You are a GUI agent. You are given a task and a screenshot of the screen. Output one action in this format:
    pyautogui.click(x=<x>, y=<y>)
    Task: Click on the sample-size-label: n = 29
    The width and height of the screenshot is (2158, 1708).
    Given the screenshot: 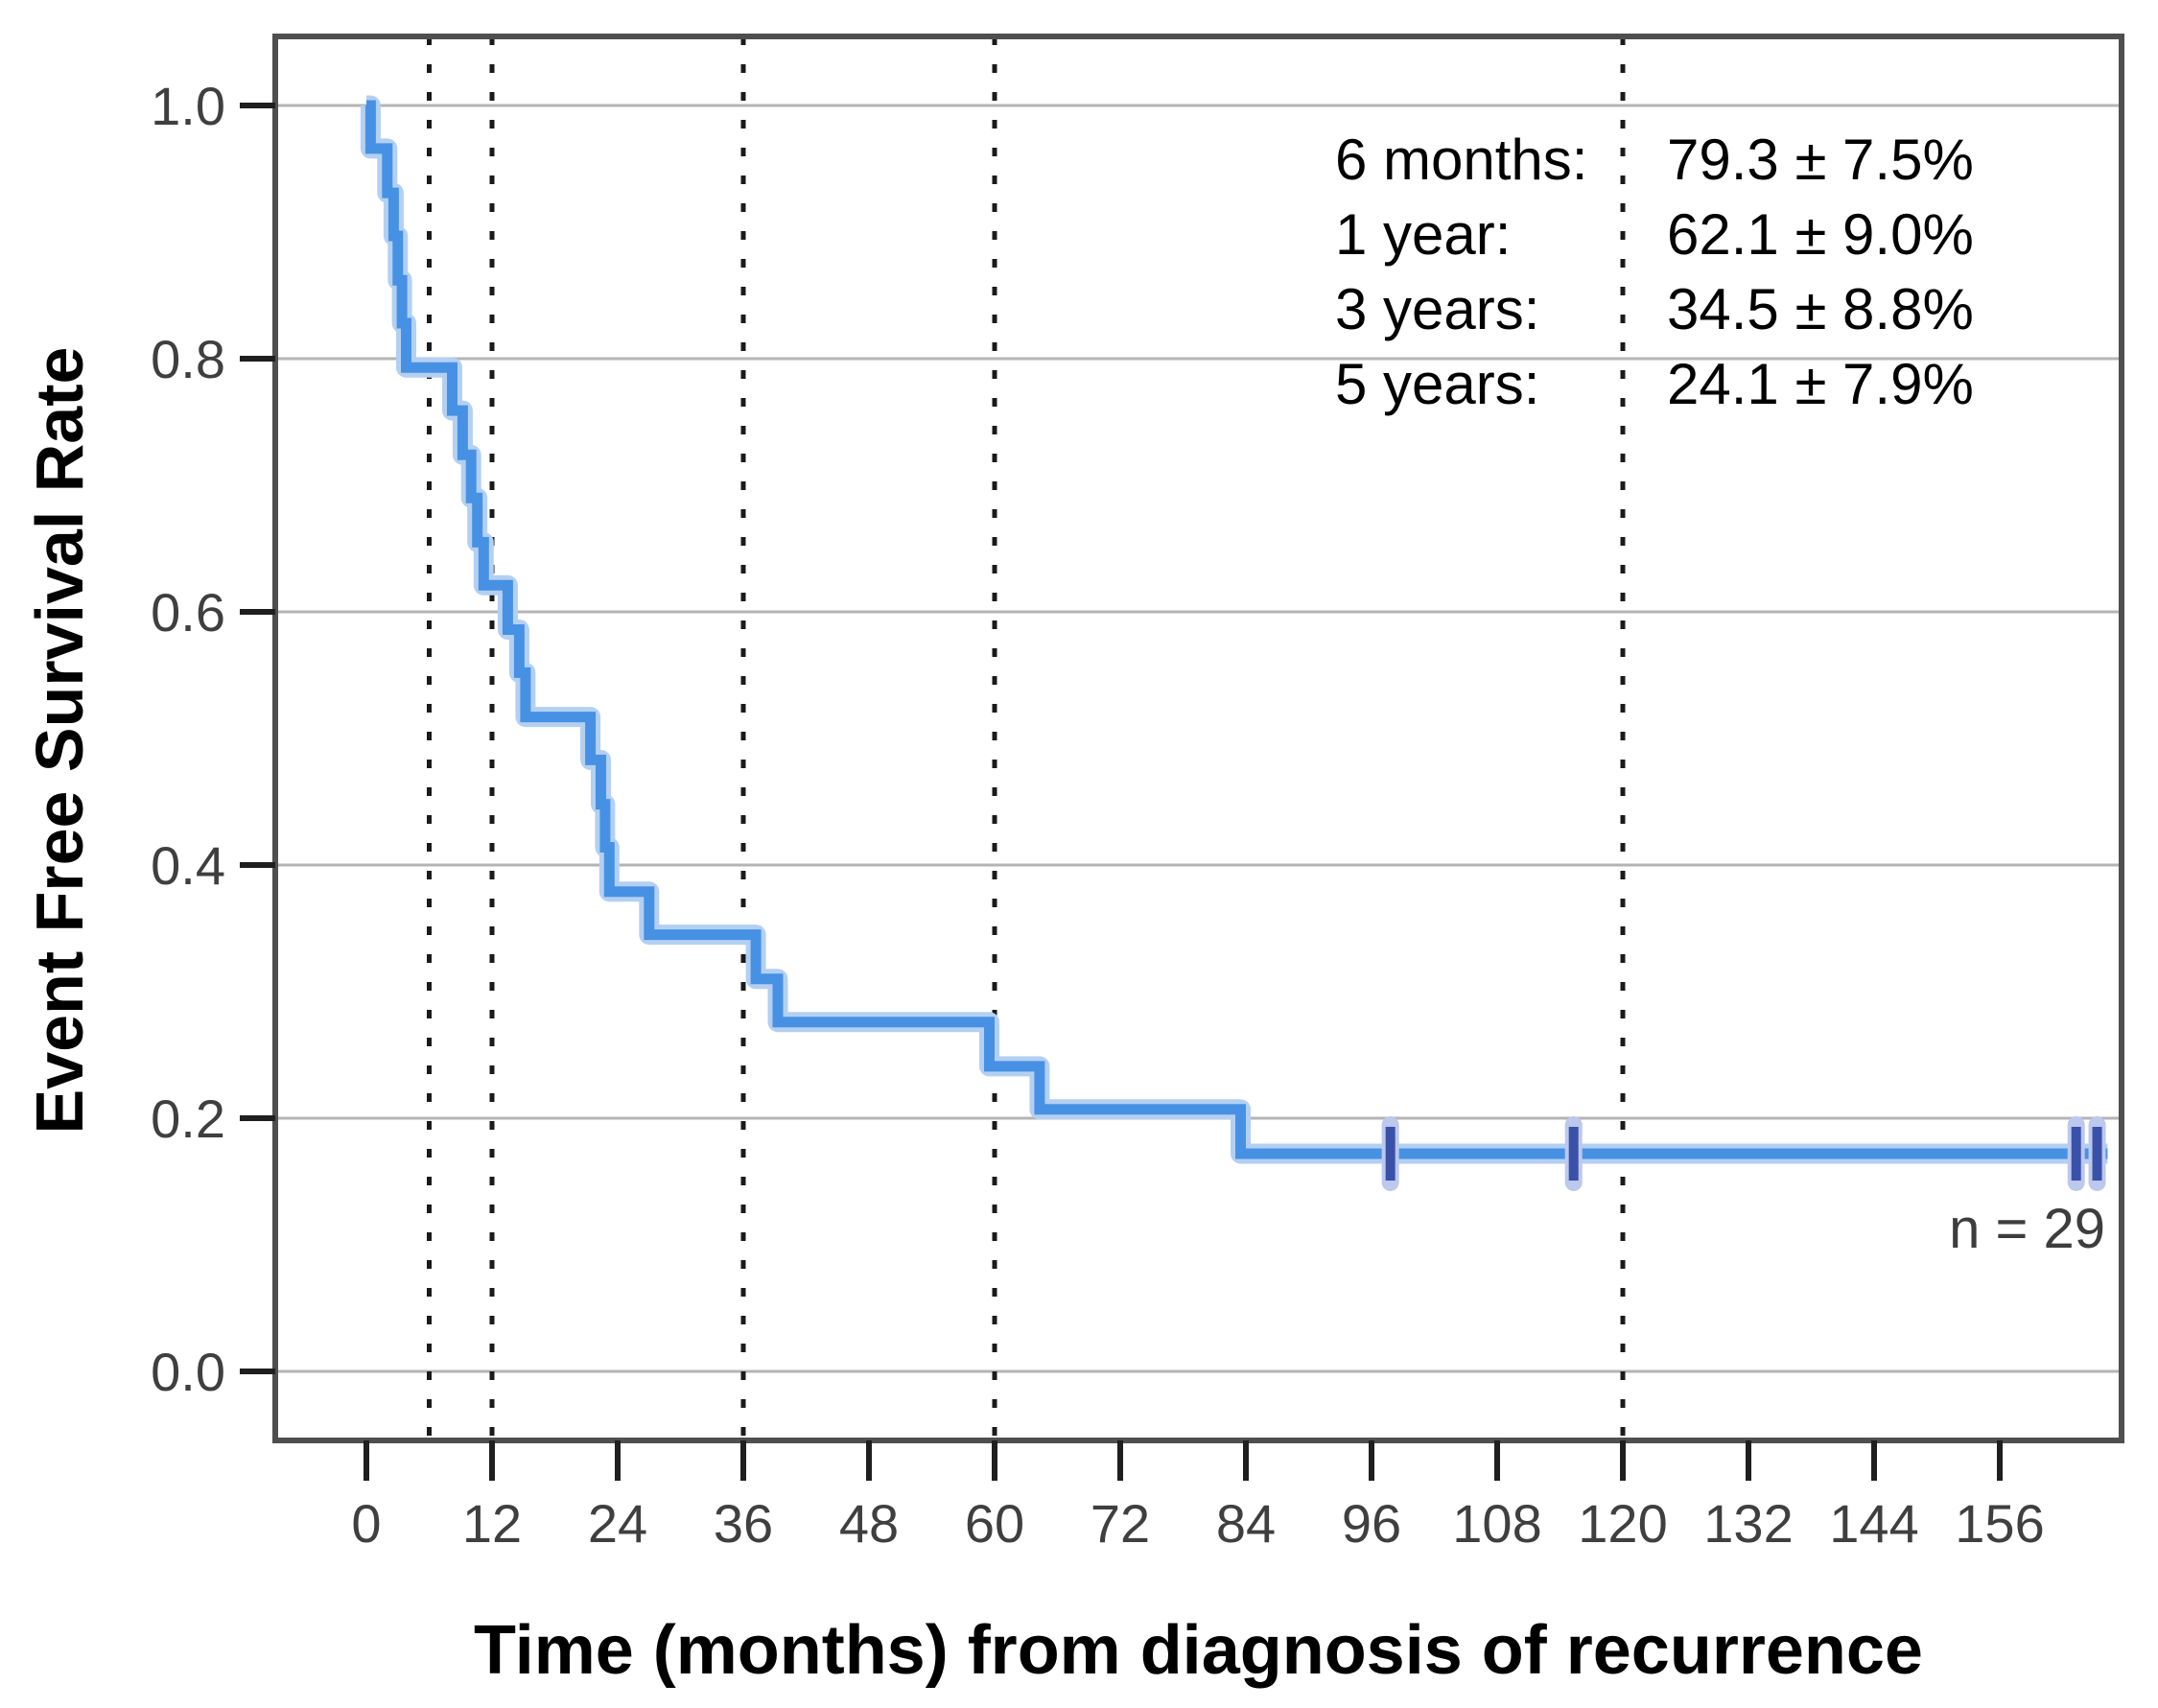 What is the action you would take?
    pyautogui.click(x=2027, y=1229)
    